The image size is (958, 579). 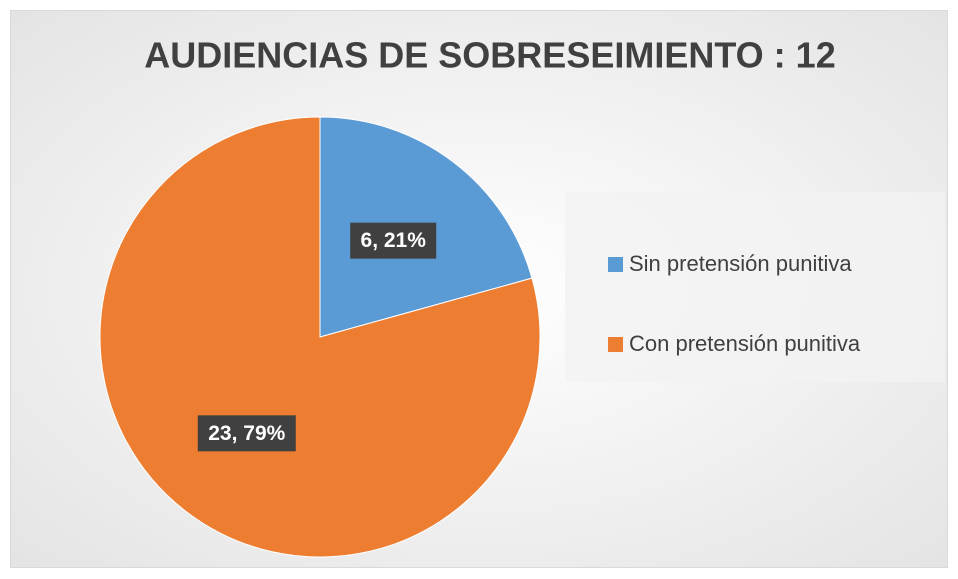 I want to click on legend-label: Con pretensión punitiva, so click(x=745, y=343).